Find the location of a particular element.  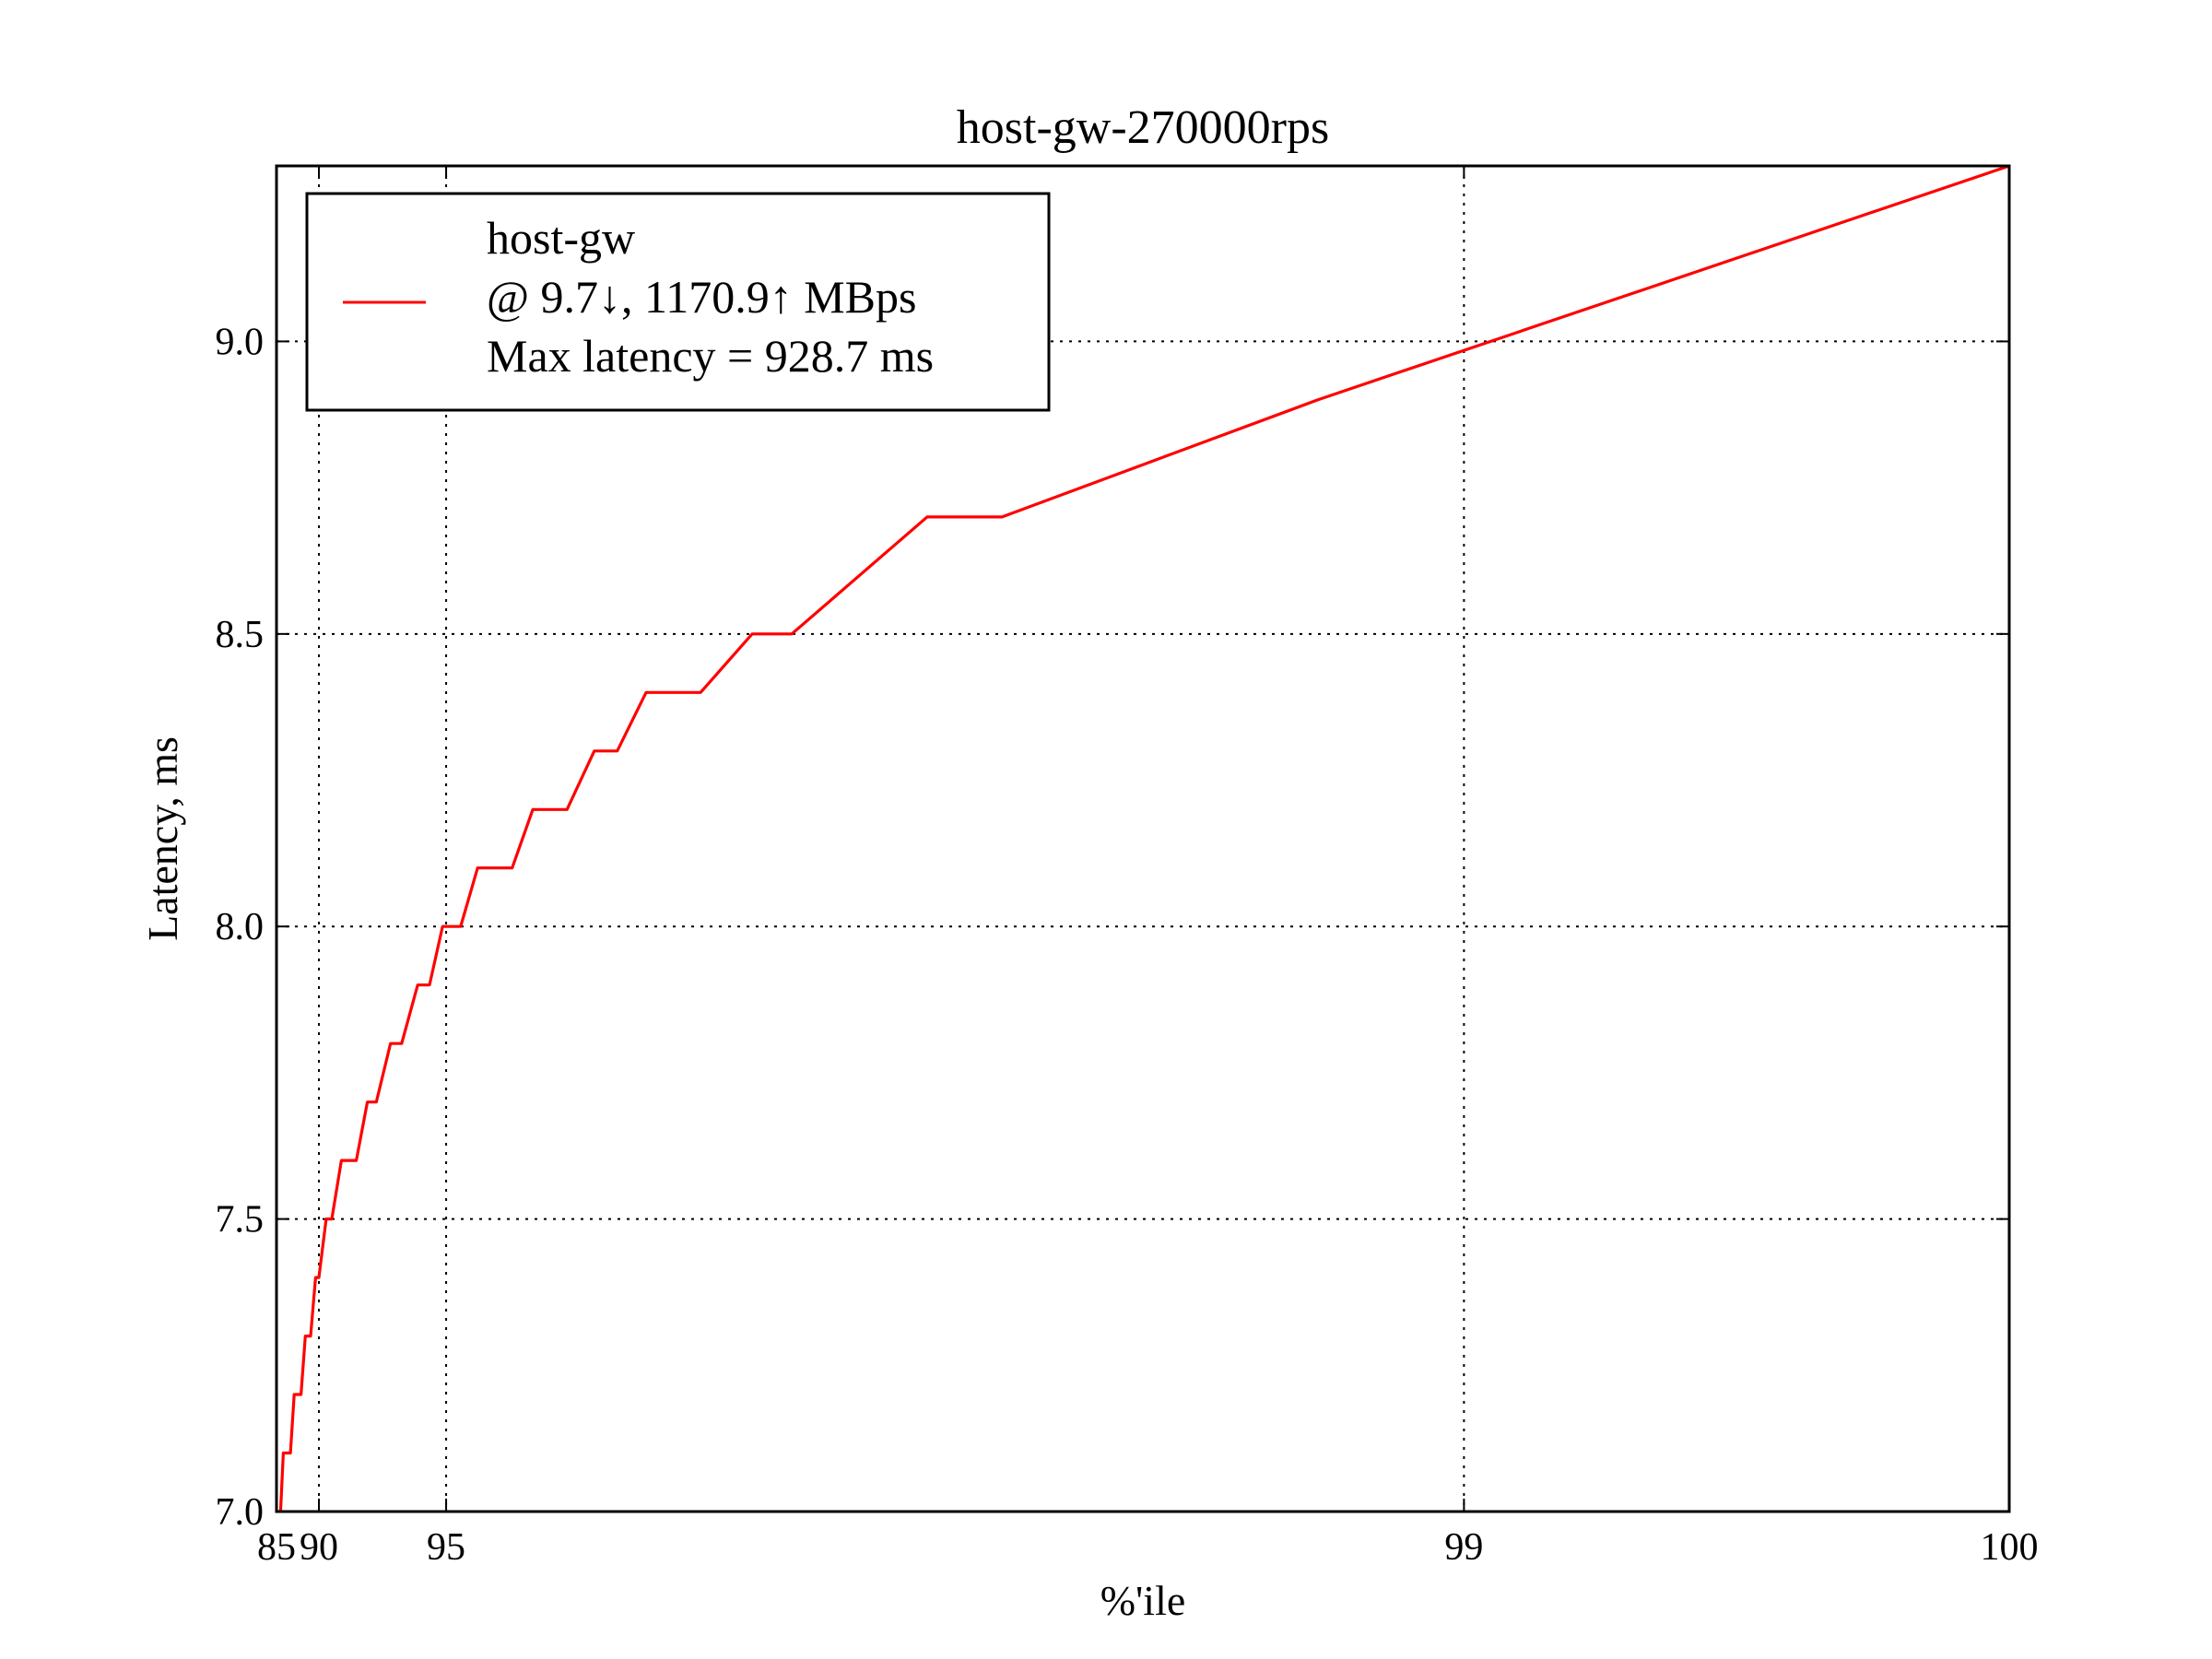

legend-entry-name: host-gw is located at coordinates (561, 238).